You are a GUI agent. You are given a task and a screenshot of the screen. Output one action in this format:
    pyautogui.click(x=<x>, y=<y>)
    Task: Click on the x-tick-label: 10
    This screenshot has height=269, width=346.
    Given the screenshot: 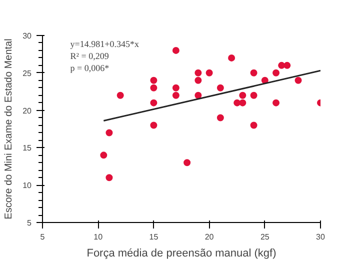 What is the action you would take?
    pyautogui.click(x=99, y=237)
    